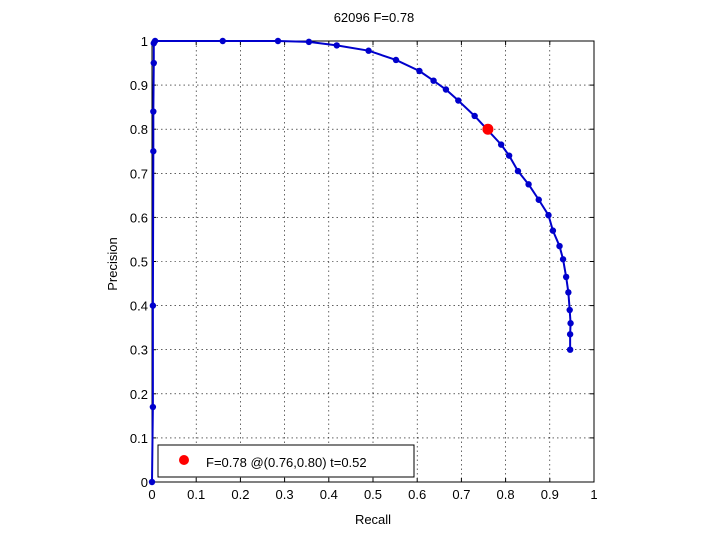  Describe the element at coordinates (112, 263) in the screenshot. I see `y-axis-label: Precision` at that location.